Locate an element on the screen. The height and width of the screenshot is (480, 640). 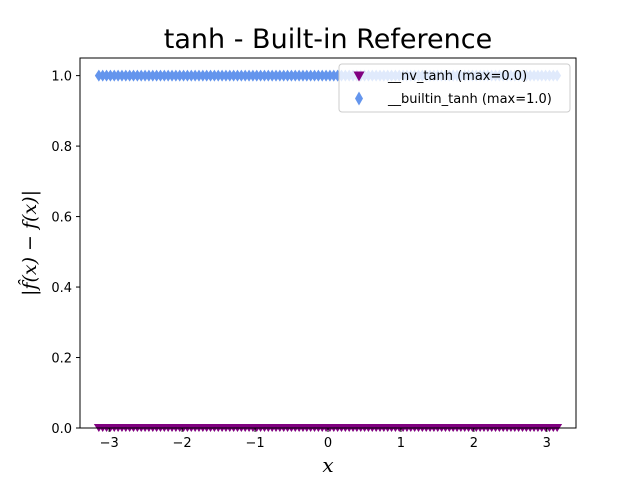
legend-label-builtin-tanh: __builtin_tanh (max=1.0) is located at coordinates (469, 99).